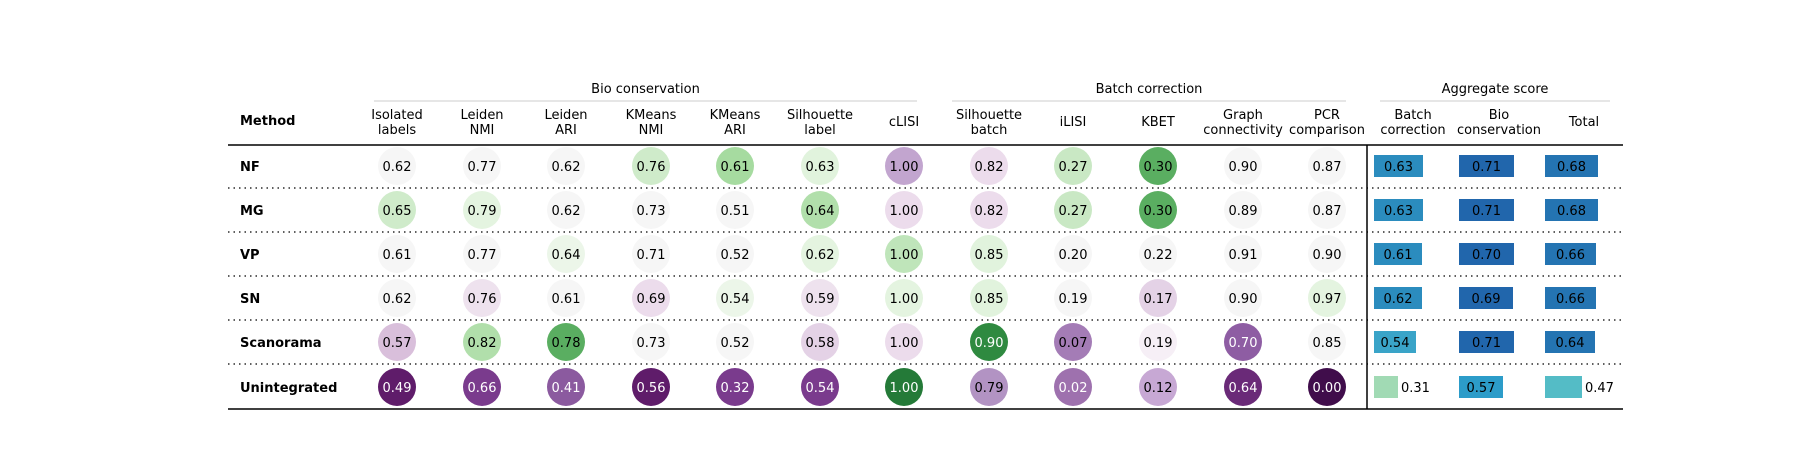 The height and width of the screenshot is (461, 1800). I want to click on score-value: 0.58, so click(820, 343).